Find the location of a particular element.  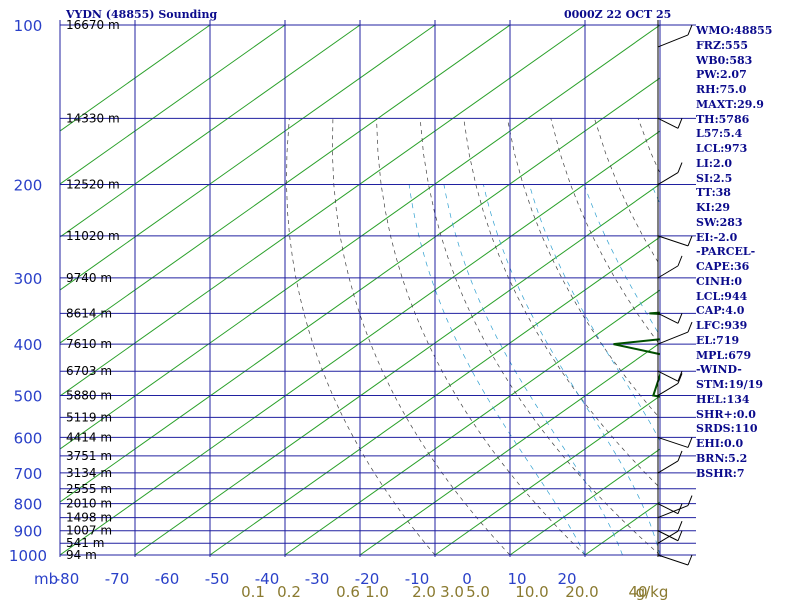

temperature-tick-label: 10 is located at coordinates (516, 579).